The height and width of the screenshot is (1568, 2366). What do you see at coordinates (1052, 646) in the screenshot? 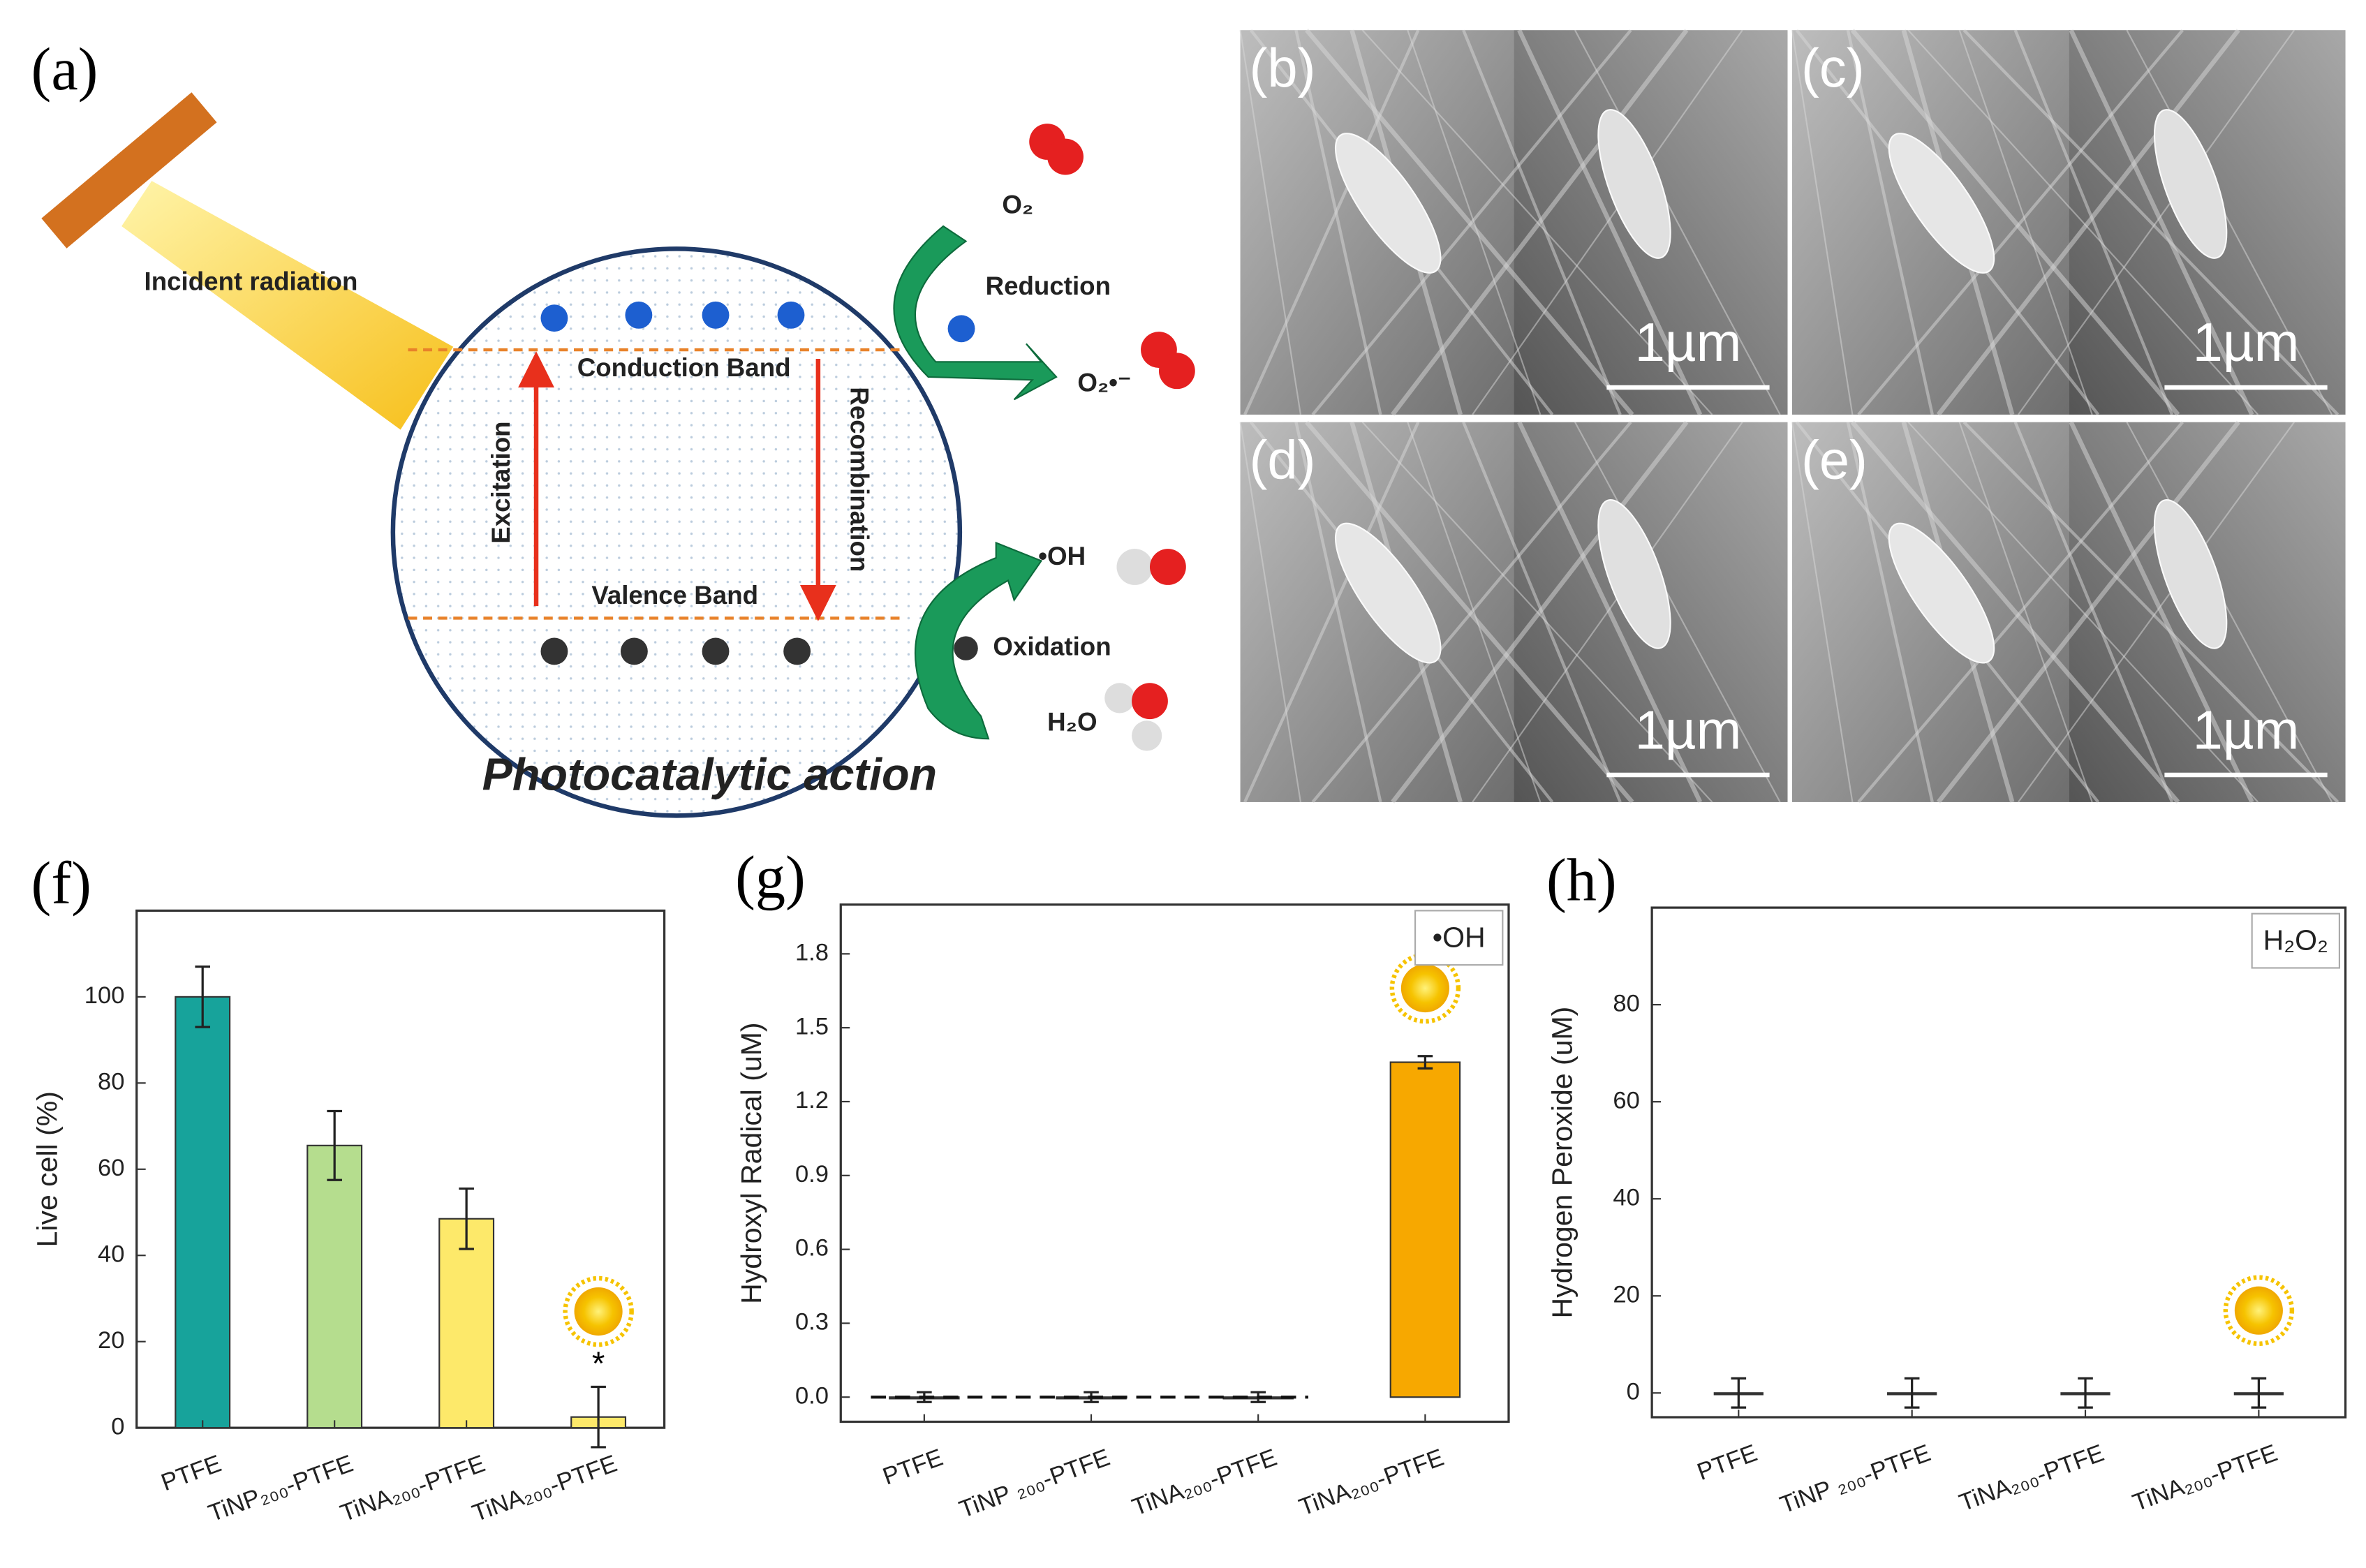
I see `oxidation-label: Oxidation` at bounding box center [1052, 646].